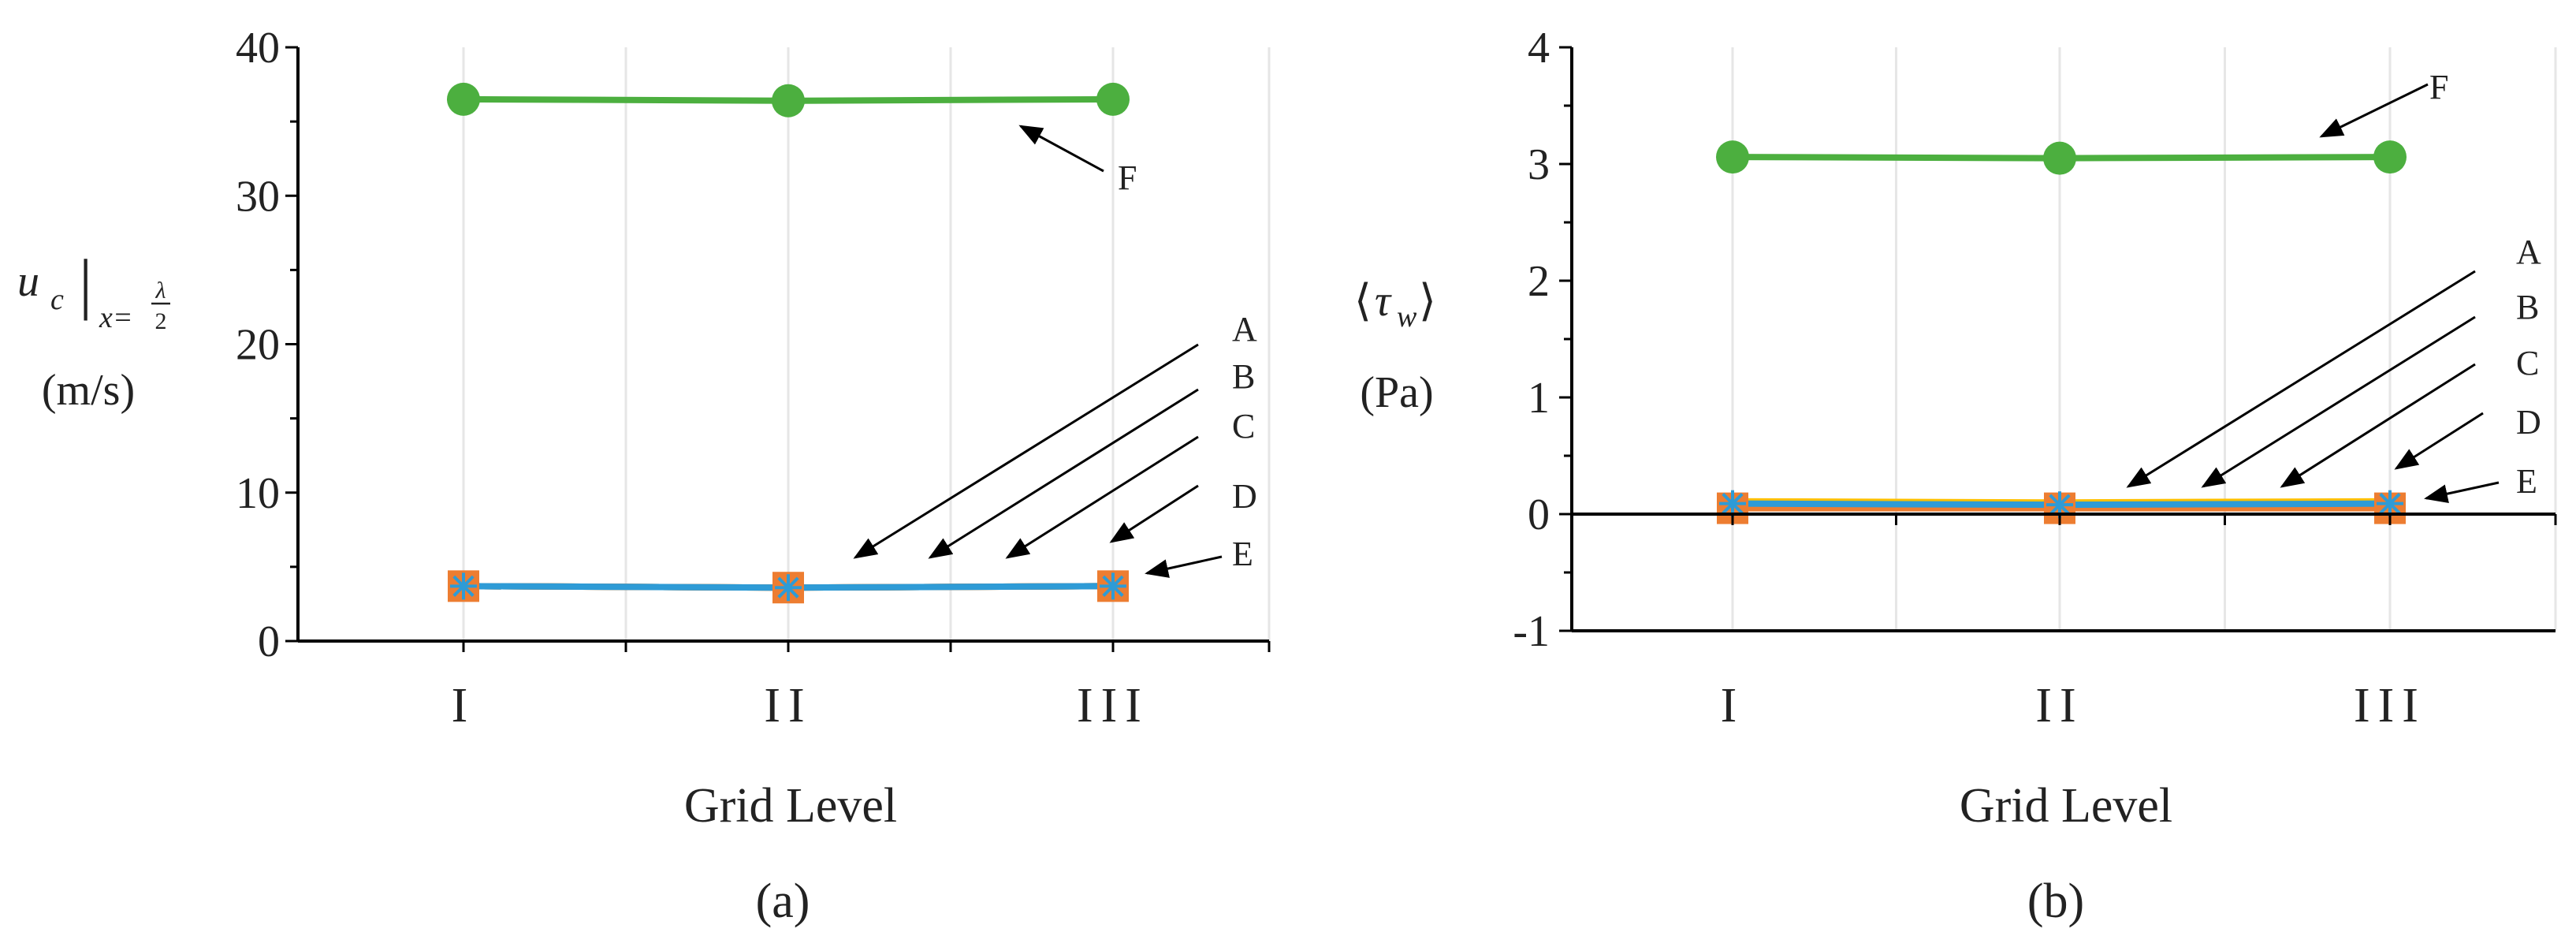 Image resolution: width=2576 pixels, height=947 pixels. I want to click on callout-b-label-D: D, so click(2528, 422).